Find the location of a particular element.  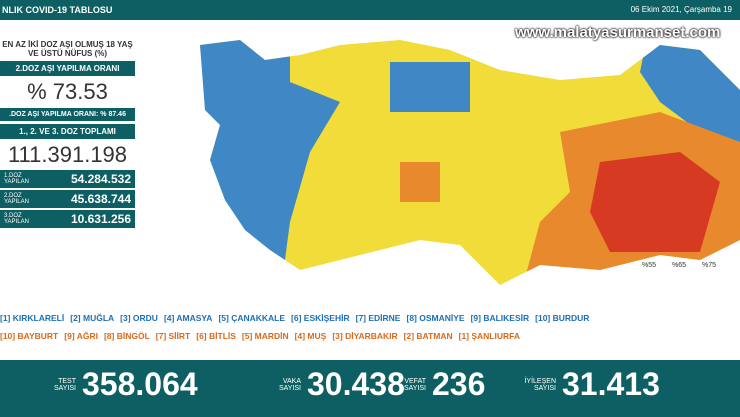

legend-label: %55 is located at coordinates (649, 265).